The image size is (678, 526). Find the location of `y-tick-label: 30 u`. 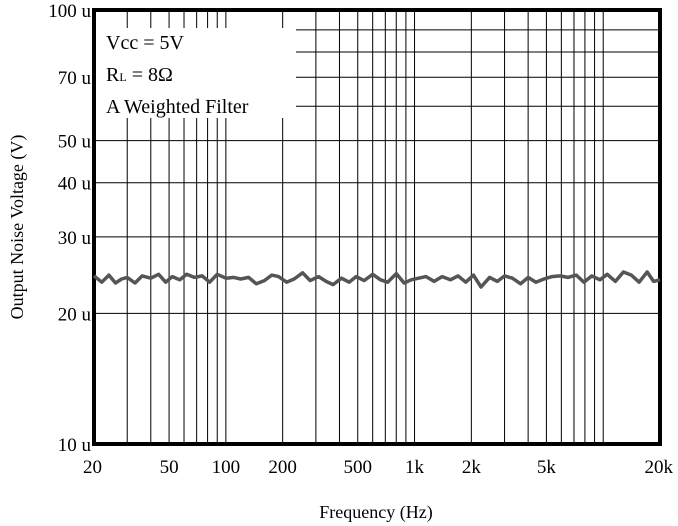

y-tick-label: 30 u is located at coordinates (75, 238).